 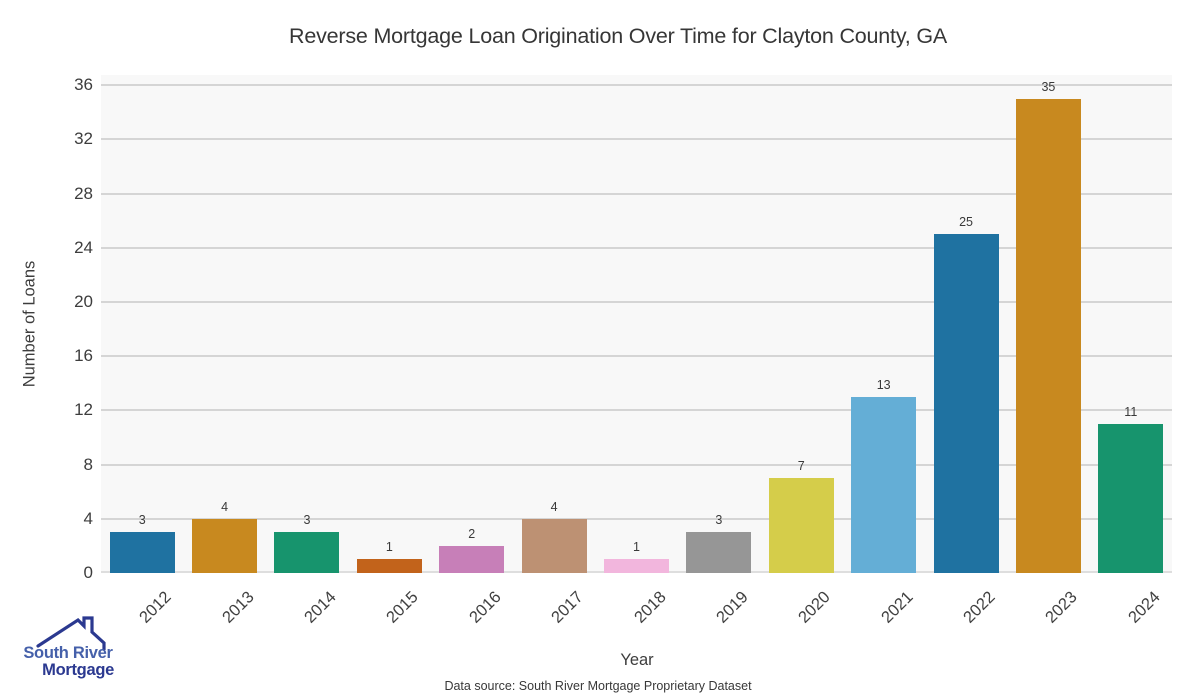 What do you see at coordinates (68, 653) in the screenshot?
I see `logo-text-line1: South River` at bounding box center [68, 653].